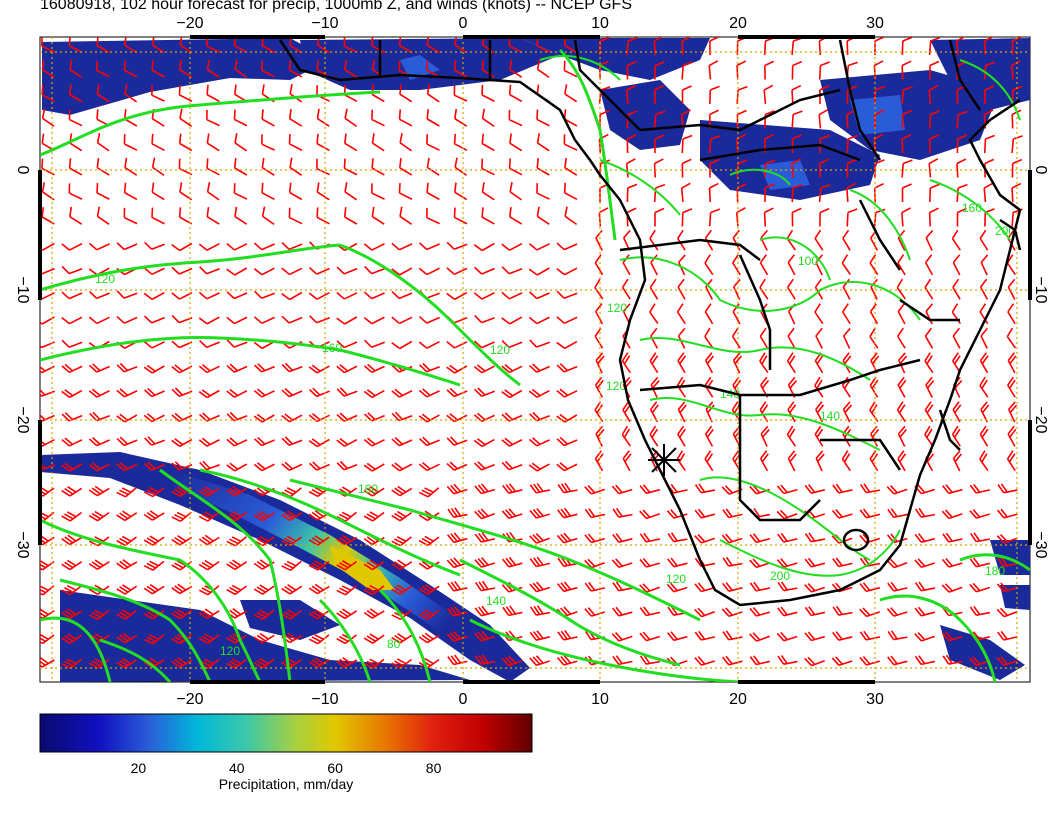 The image size is (1056, 816). Describe the element at coordinates (335, 768) in the screenshot. I see `colorbar-tick-label: 60` at that location.